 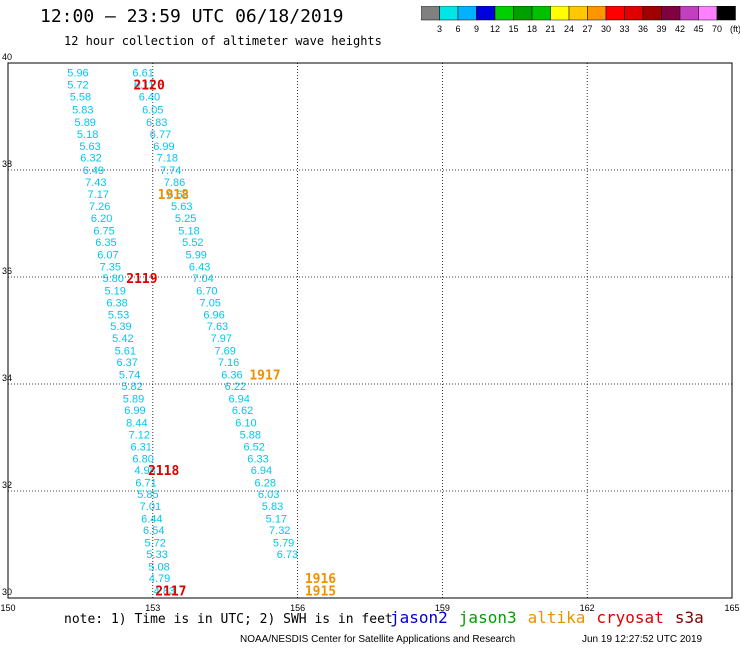 I want to click on wave-height-value: 5.52, so click(x=192, y=243).